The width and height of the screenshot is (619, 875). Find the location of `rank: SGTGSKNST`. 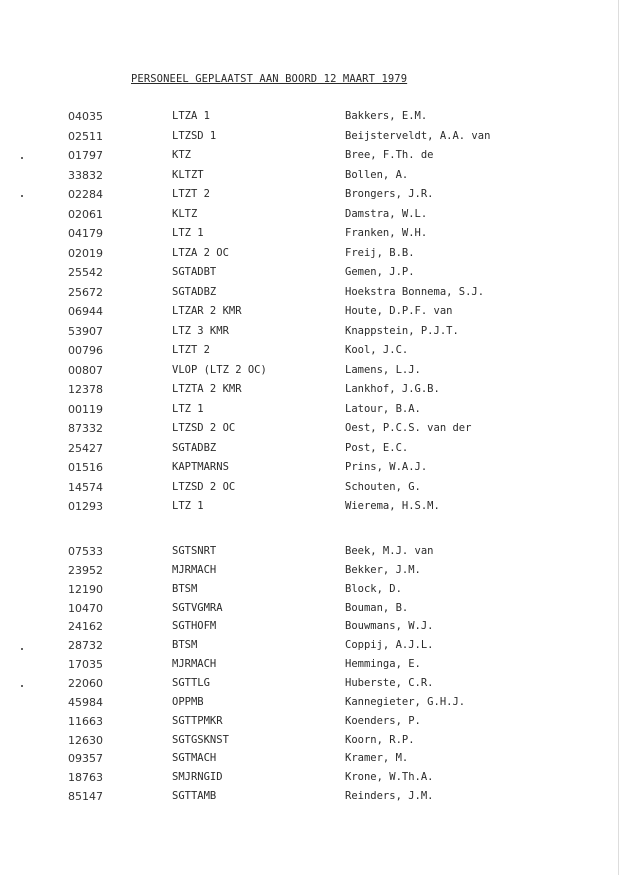

rank: SGTGSKNST is located at coordinates (200, 739).